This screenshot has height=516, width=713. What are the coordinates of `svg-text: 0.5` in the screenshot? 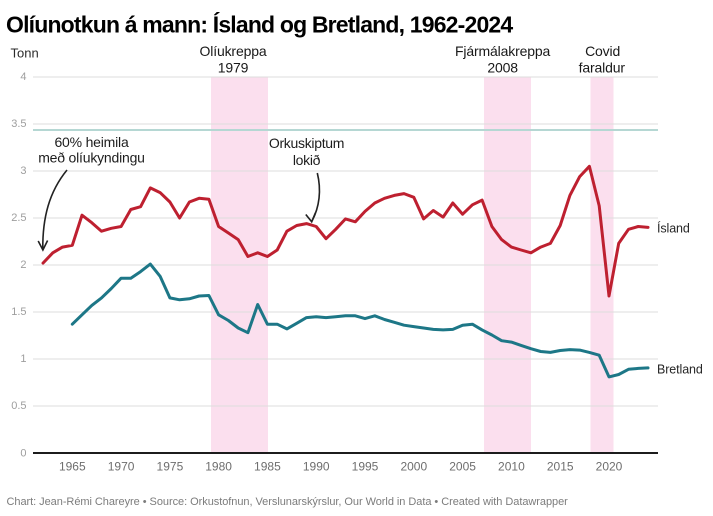 It's located at (18, 406).